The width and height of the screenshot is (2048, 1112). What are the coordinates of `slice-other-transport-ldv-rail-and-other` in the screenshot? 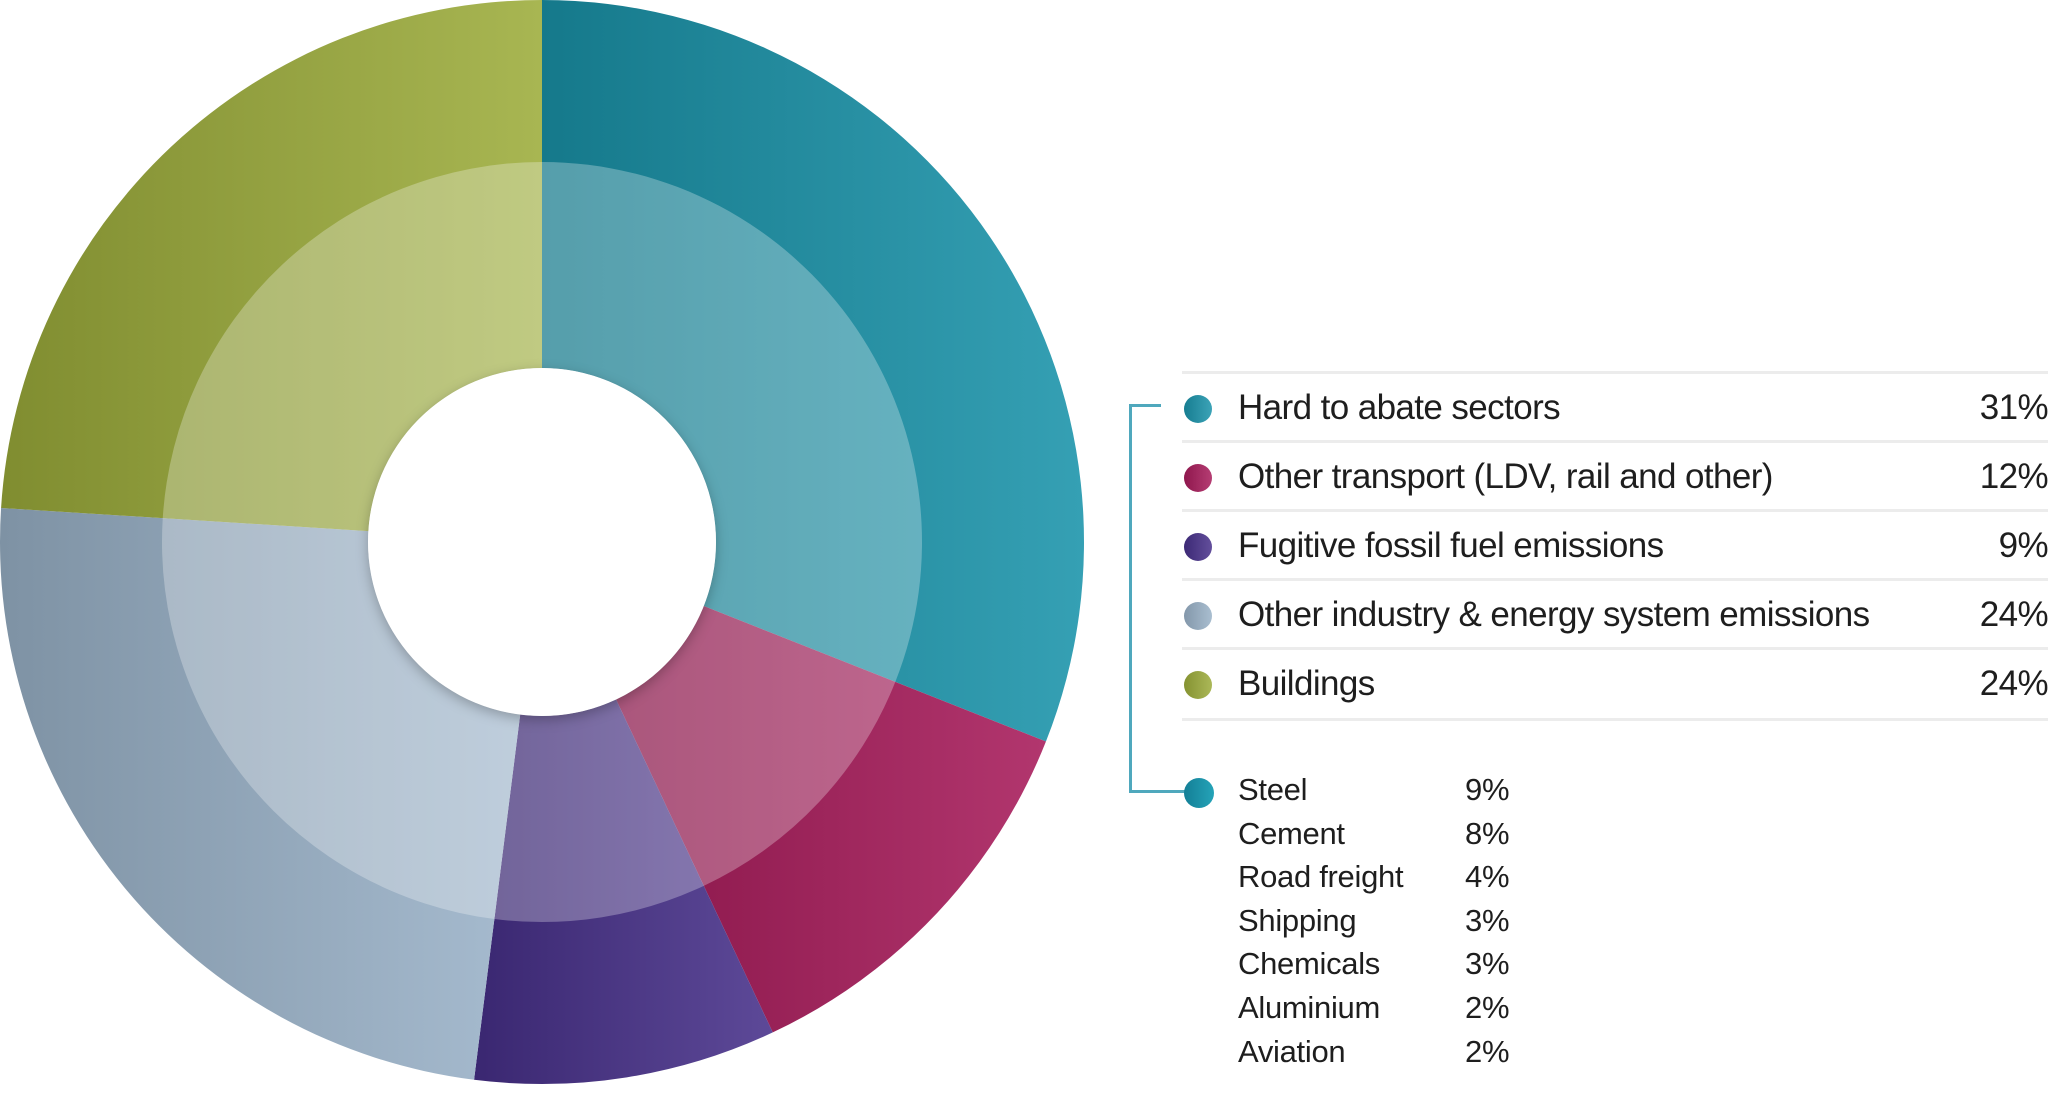 It's located at (831, 819).